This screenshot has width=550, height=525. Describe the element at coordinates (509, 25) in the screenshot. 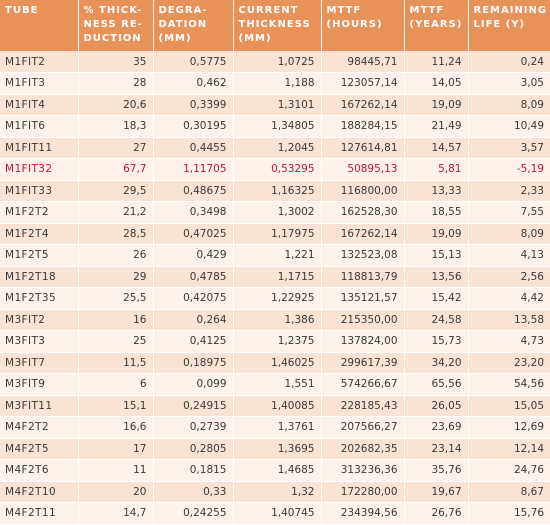

I see `header-remaining-life: REMAINING LIFE (Y)` at that location.